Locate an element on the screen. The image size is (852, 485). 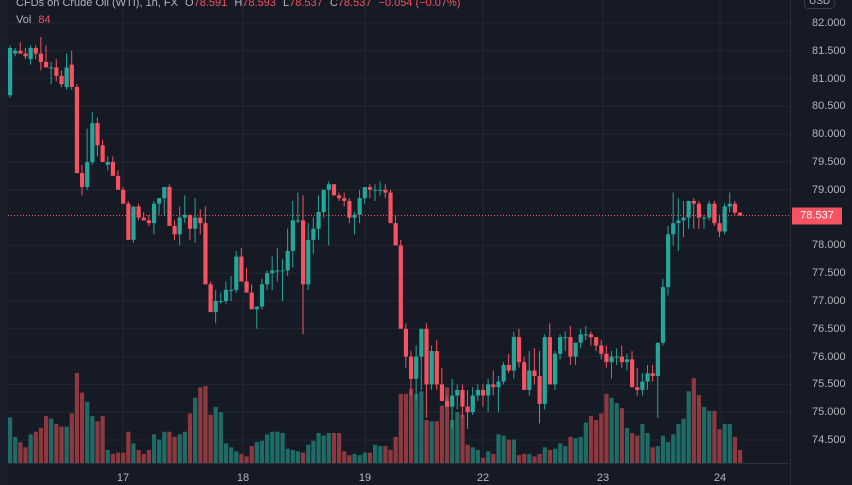
price-tick: 78.000 is located at coordinates (829, 245).